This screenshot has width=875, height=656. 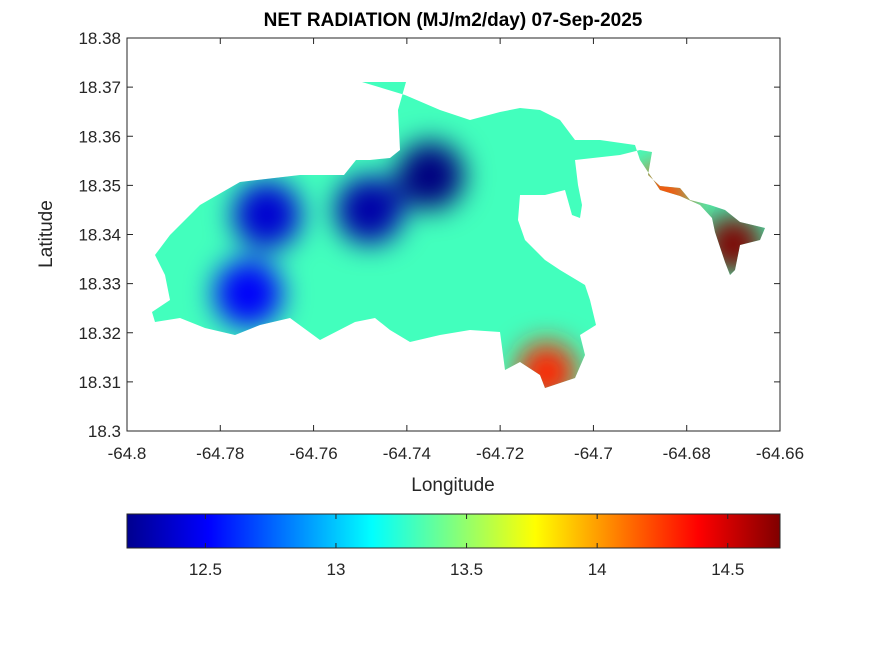 What do you see at coordinates (99, 87) in the screenshot?
I see `y-tick-label: 18.37` at bounding box center [99, 87].